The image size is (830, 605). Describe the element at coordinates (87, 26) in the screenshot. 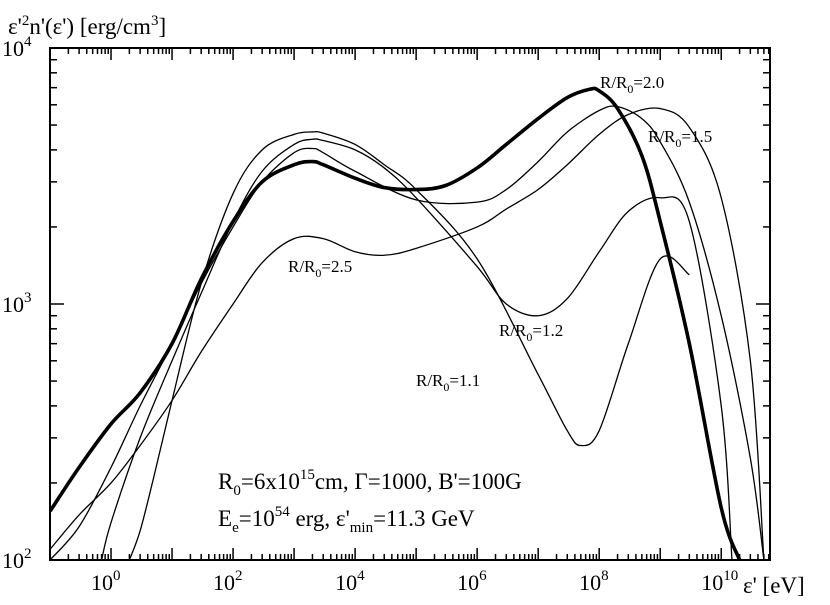

I see `y-axis-title: ε'2n'(ε') [erg/cm3]` at that location.